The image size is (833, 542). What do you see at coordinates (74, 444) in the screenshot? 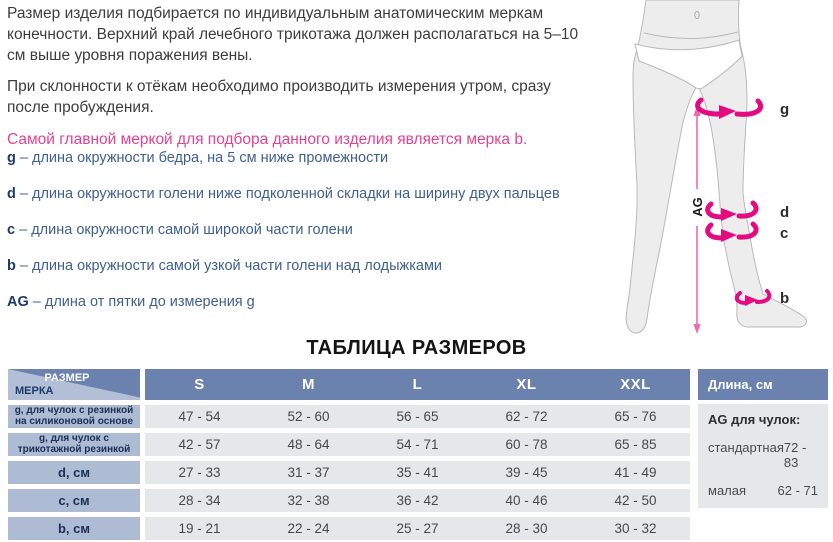
I see `row-label: g, для чулок с трикотажной резинкой` at bounding box center [74, 444].